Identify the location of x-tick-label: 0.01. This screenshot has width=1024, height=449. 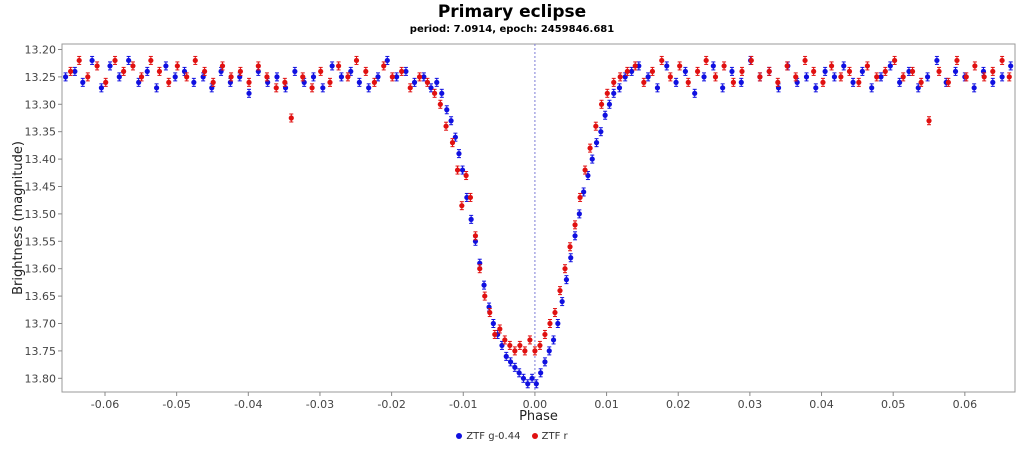
(606, 404).